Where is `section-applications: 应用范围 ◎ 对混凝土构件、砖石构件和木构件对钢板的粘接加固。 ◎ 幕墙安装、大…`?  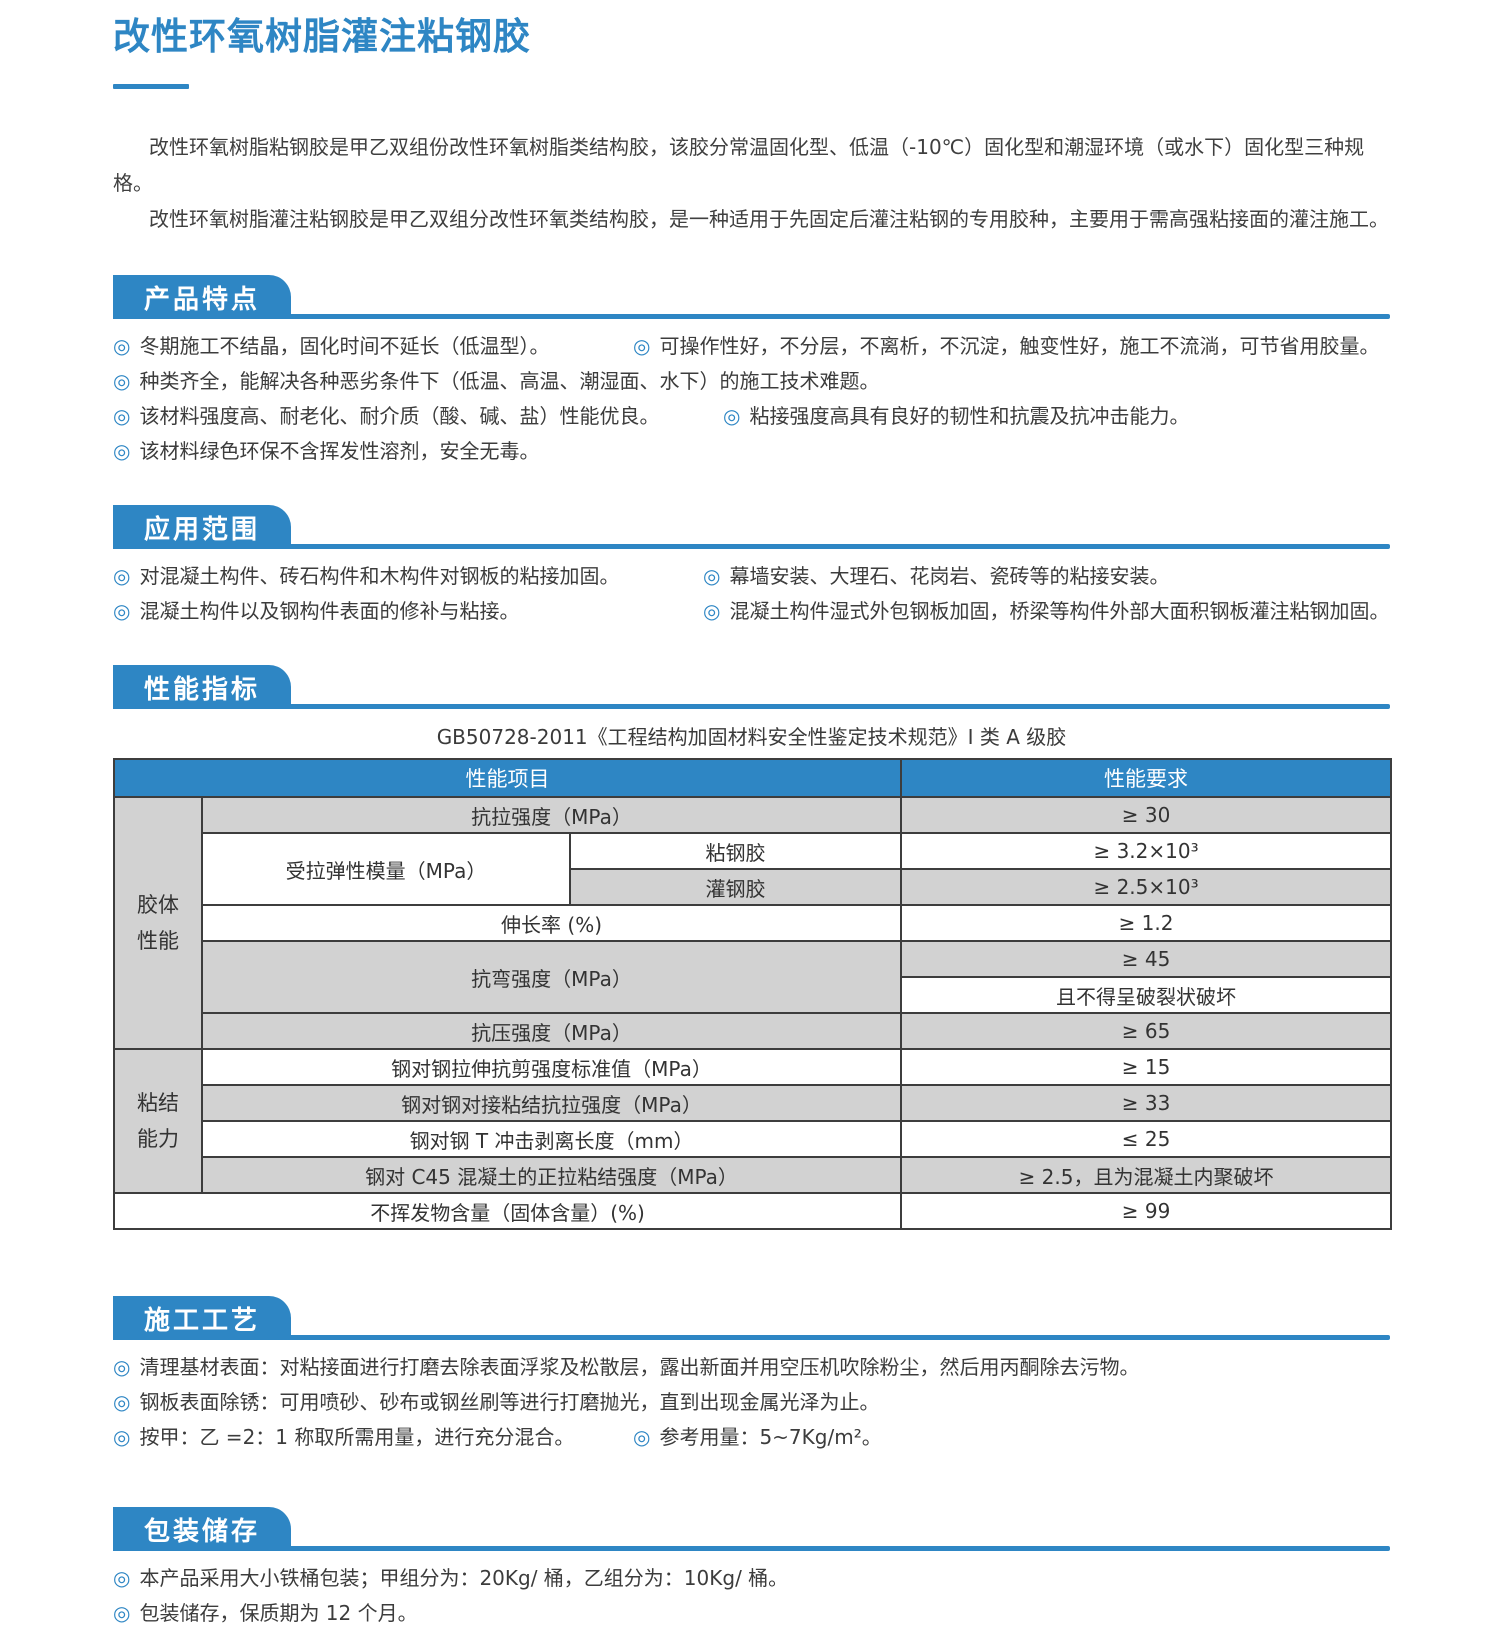
section-applications: 应用范围 ◎ 对混凝土构件、砖石构件和木构件对钢板的粘接加固。 ◎ 幕墙安装、大… is located at coordinates (751, 567).